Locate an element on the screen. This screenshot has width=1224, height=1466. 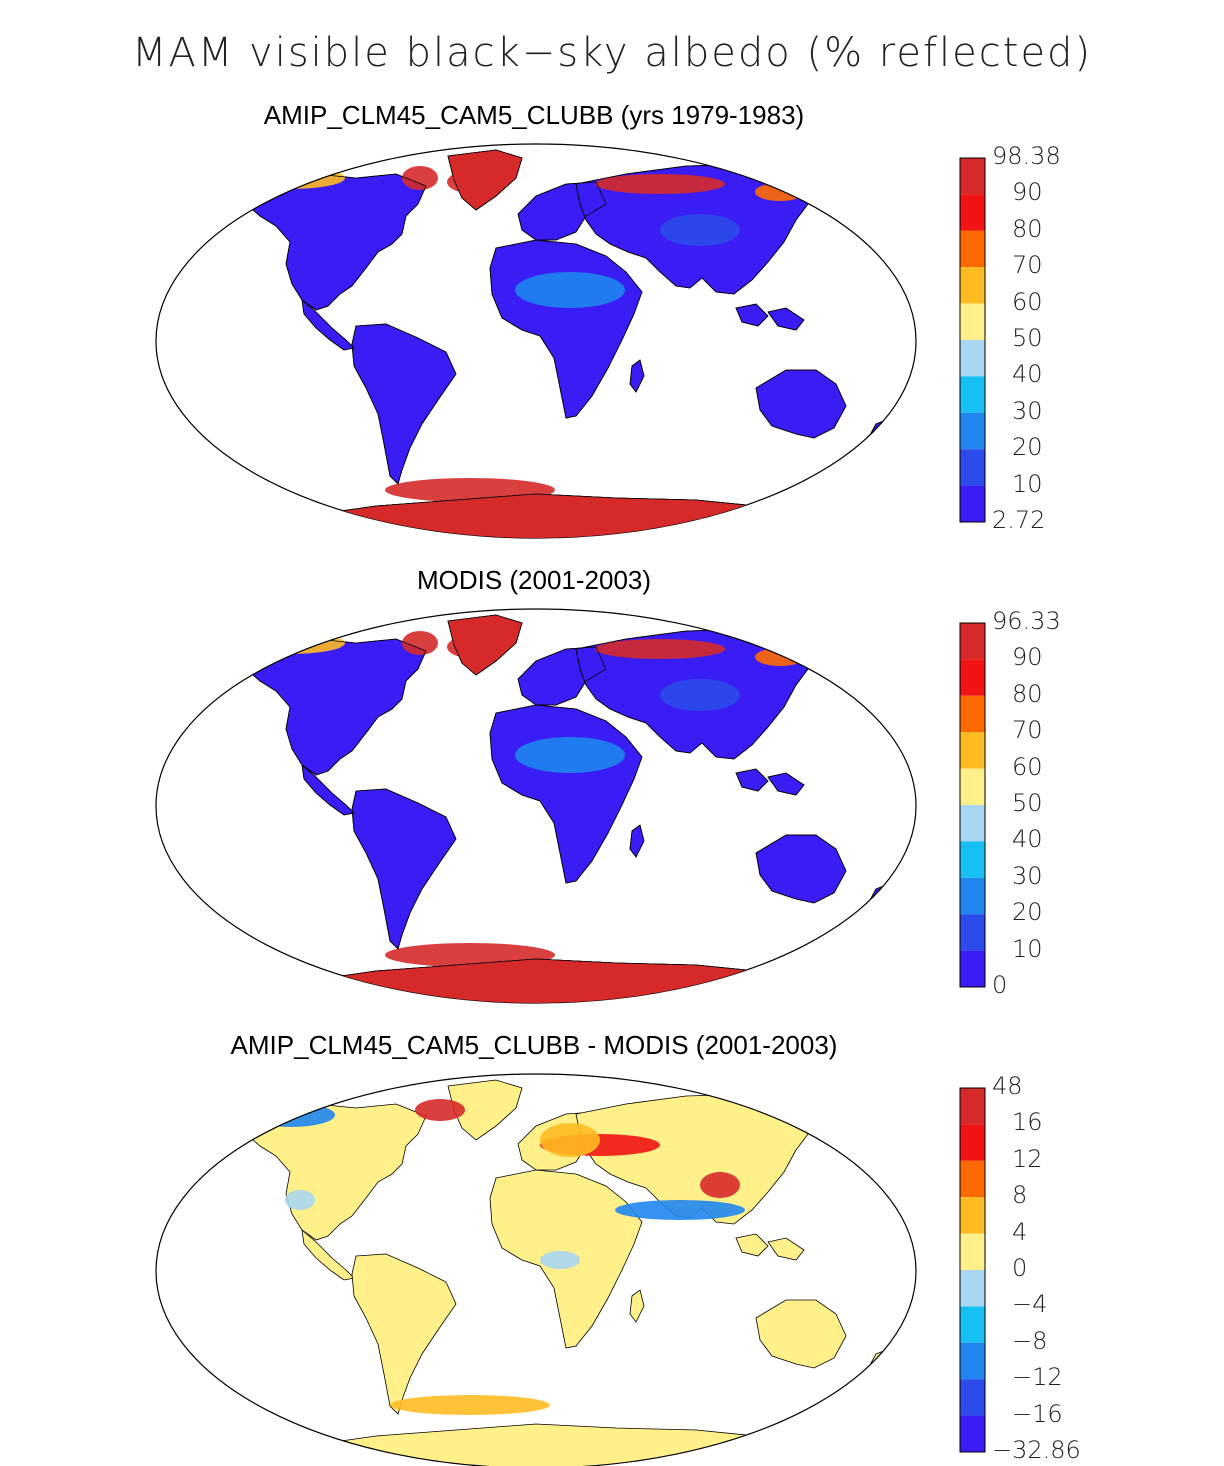
colorbar-tick-label: 48 is located at coordinates (1007, 1086).